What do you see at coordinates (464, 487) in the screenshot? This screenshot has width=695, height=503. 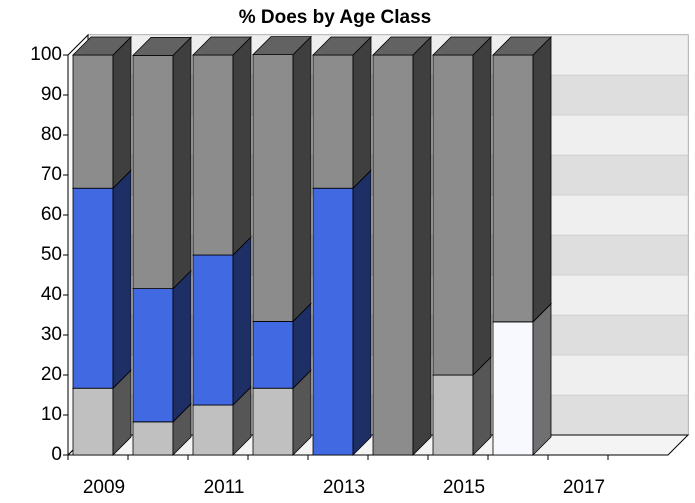 I see `x-tick-label: 2015` at bounding box center [464, 487].